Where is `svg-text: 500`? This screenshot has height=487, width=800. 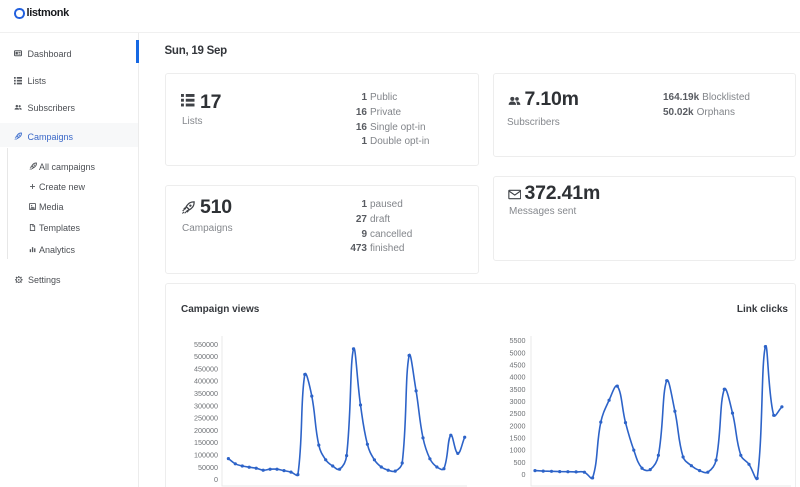
svg-text: 500 is located at coordinates (520, 462).